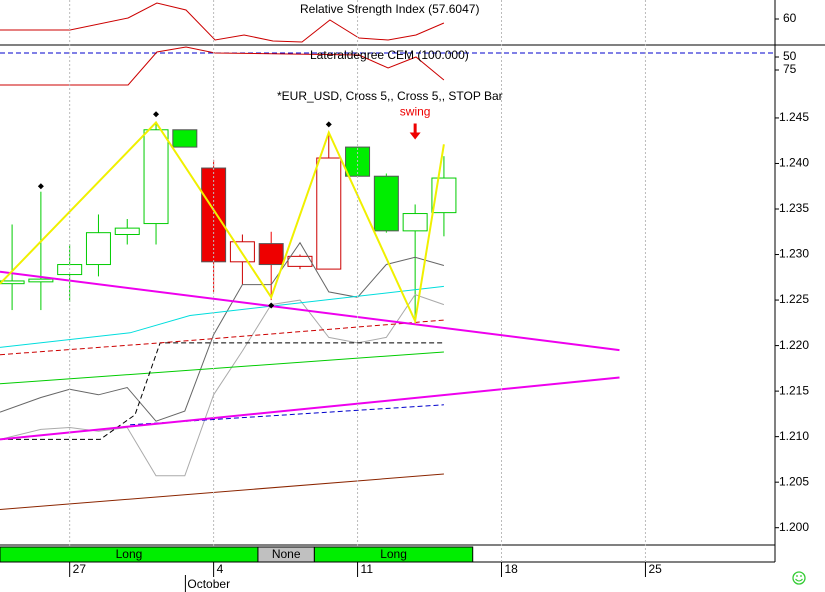 This screenshot has height=592, width=825. Describe the element at coordinates (794, 208) in the screenshot. I see `y-tick-label: 1.235` at that location.